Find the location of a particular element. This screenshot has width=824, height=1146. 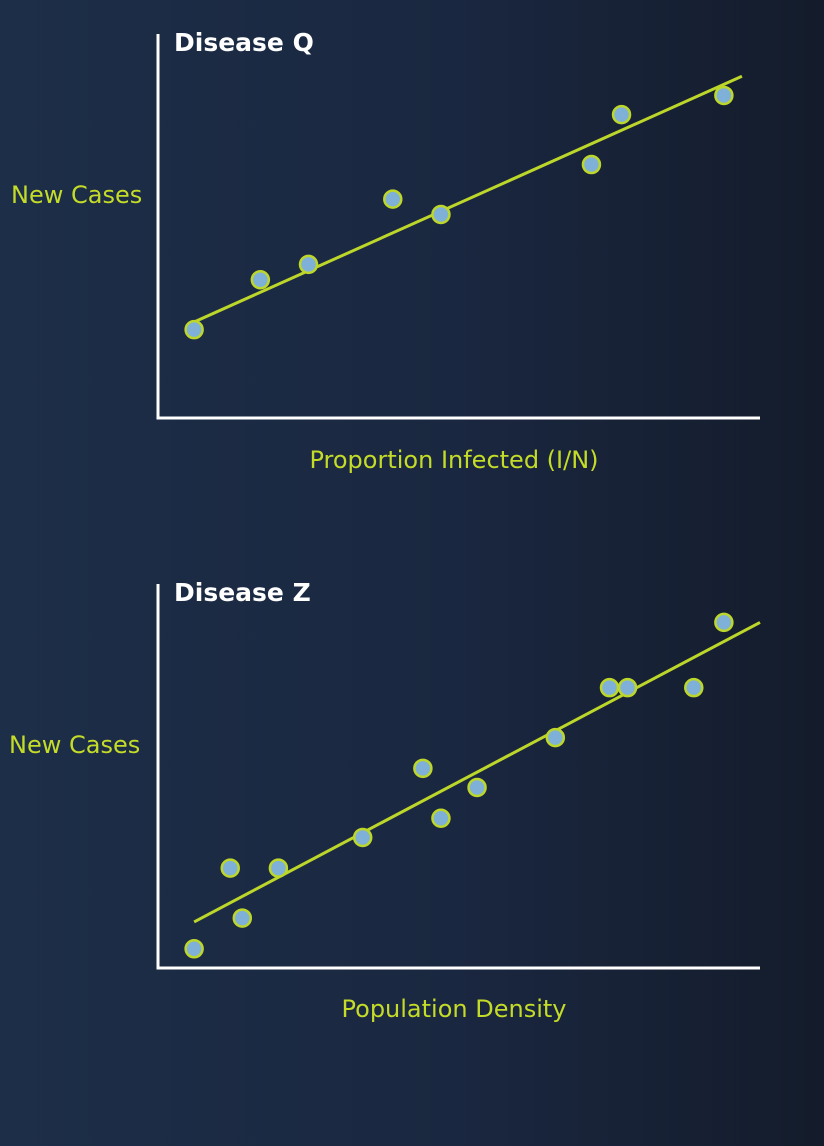

chart-title: Disease Z is located at coordinates (242, 592).